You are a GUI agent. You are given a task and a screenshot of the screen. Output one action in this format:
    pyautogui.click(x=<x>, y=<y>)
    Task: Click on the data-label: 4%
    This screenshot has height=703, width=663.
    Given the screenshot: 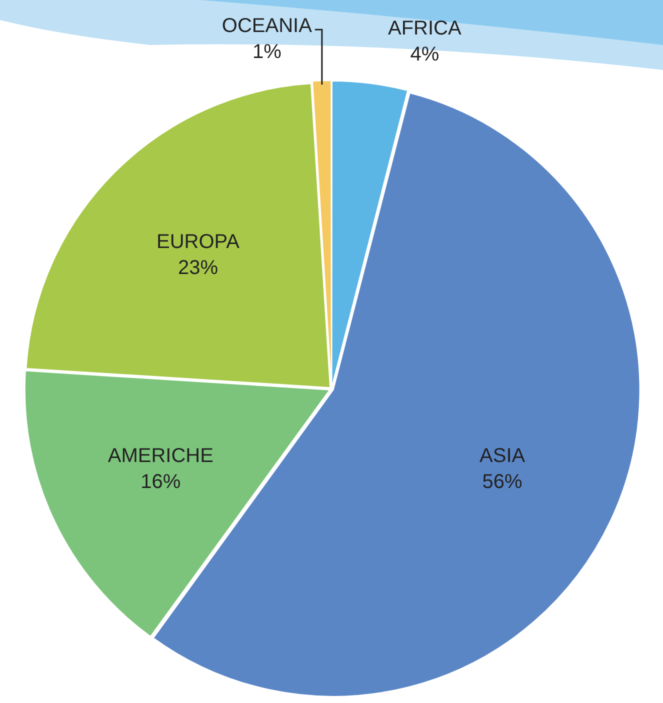 What is the action you would take?
    pyautogui.click(x=425, y=54)
    